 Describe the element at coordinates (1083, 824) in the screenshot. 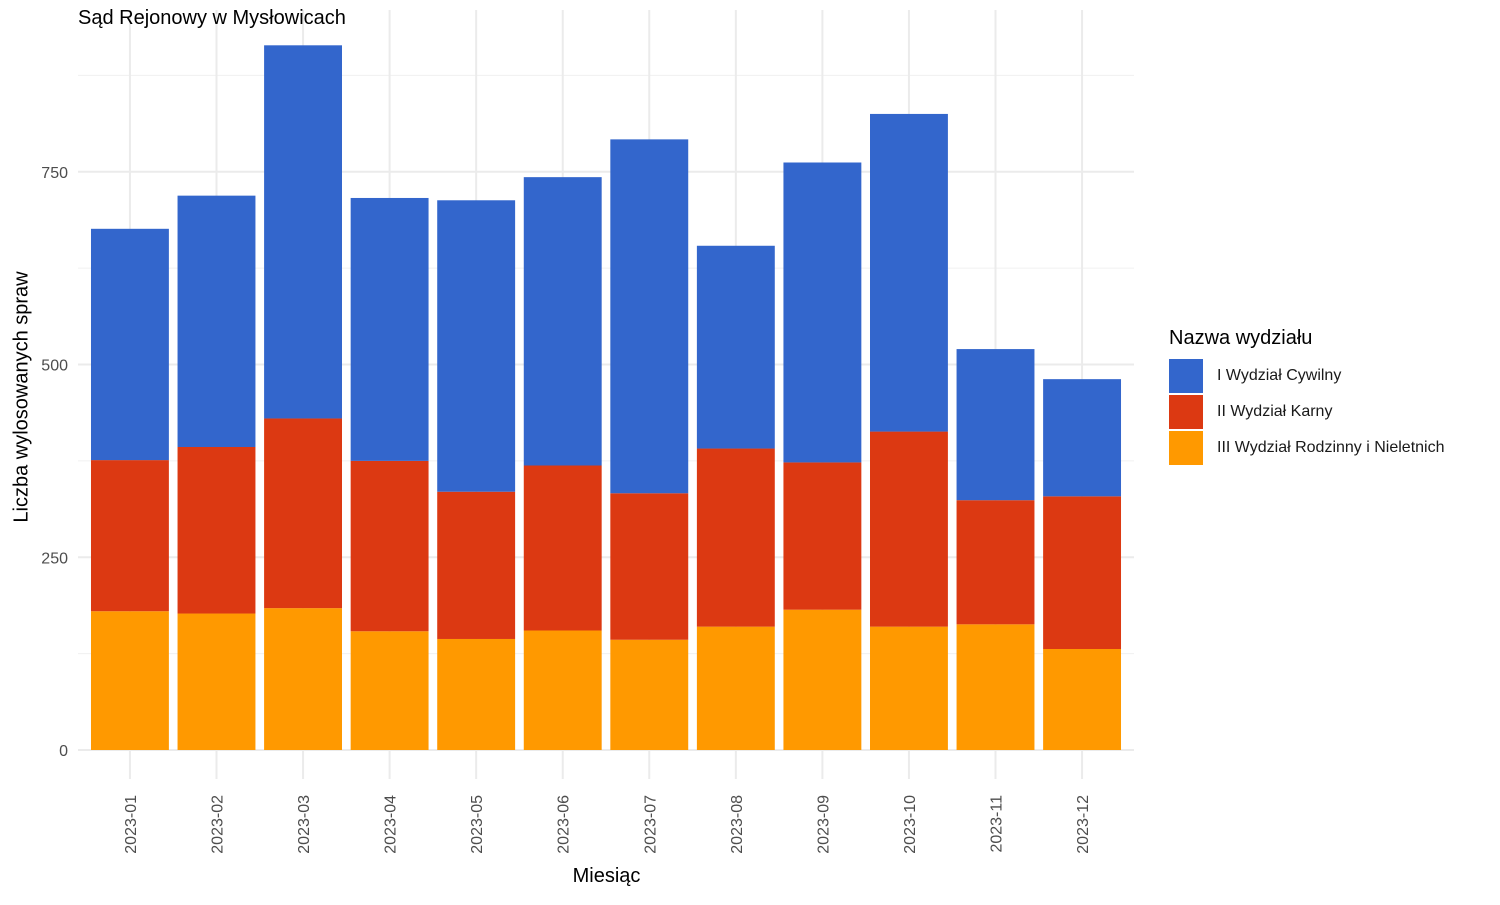

I see `x-tick-label: 2023-12` at that location.